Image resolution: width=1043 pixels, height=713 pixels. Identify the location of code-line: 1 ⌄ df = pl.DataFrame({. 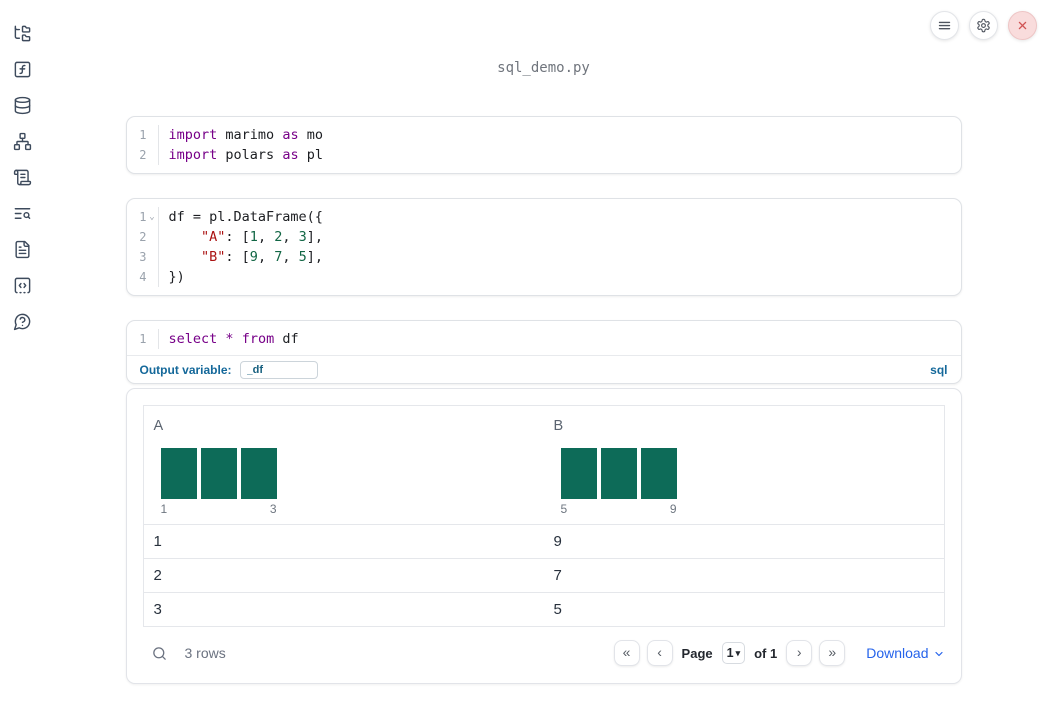
(544, 217).